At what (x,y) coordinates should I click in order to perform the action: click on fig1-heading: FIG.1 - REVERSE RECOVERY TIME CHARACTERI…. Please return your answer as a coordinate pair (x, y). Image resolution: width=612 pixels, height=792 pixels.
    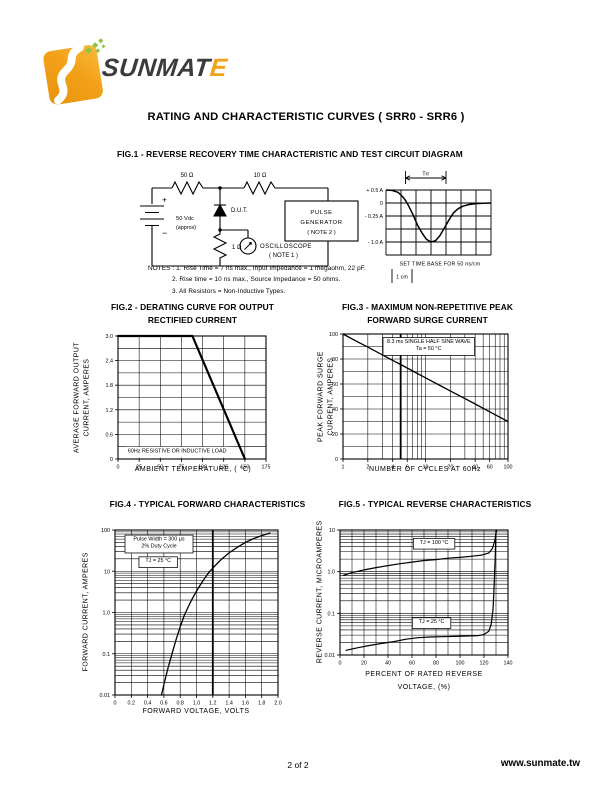
    Looking at the image, I should click on (290, 154).